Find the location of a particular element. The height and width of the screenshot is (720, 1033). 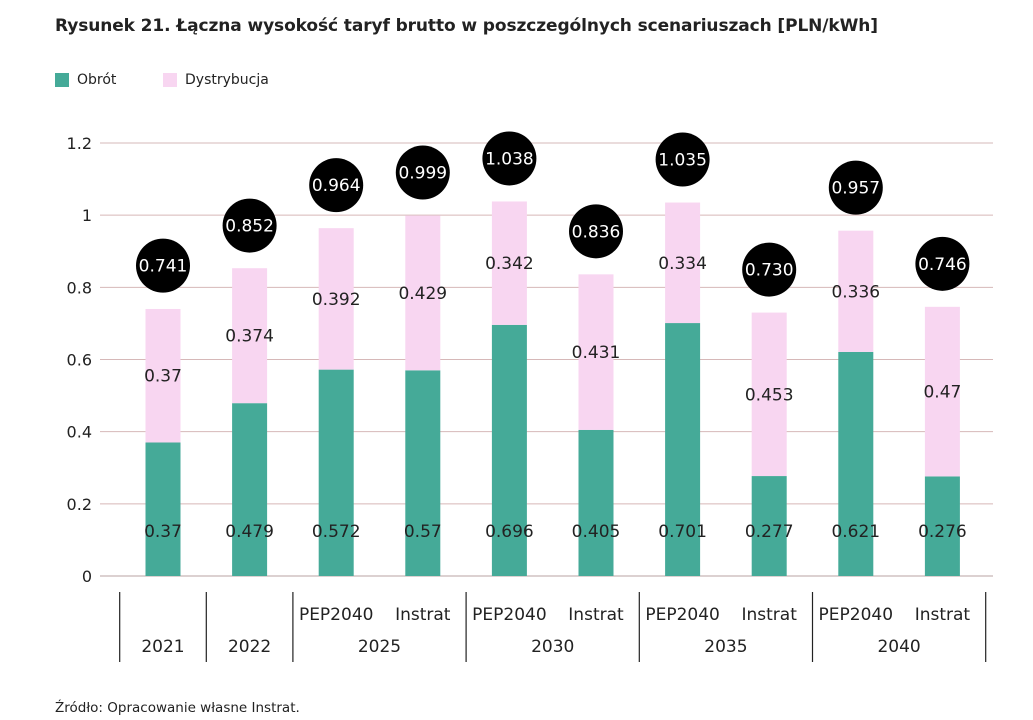

legend-label-dystrybucja: Dystrybucja is located at coordinates (227, 80).